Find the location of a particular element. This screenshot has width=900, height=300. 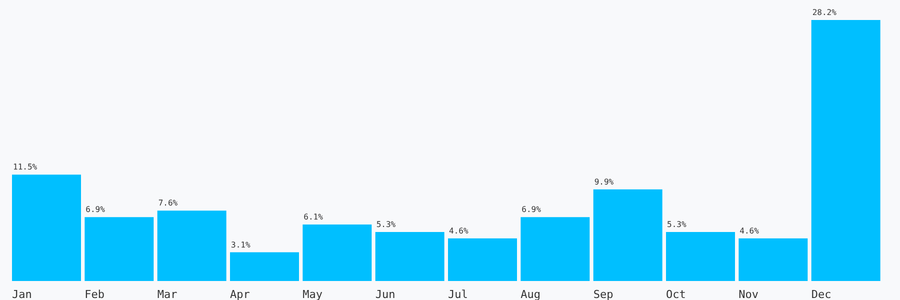

x-tick-label: Jul is located at coordinates (458, 294).